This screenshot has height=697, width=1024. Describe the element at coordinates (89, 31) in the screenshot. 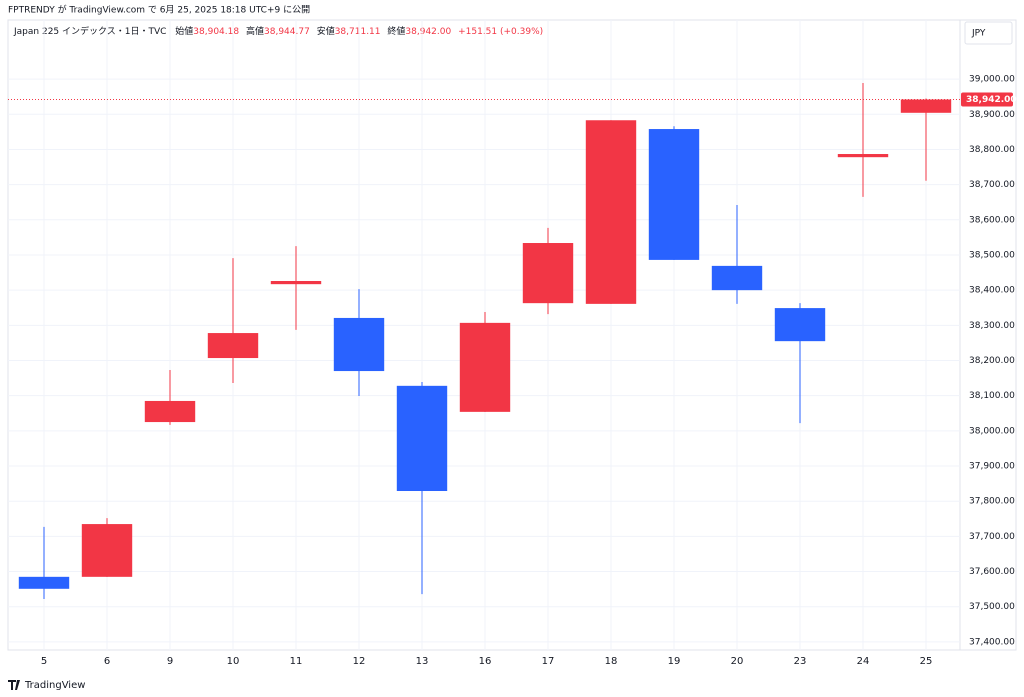

I see `symbol: Japan 225 インデックス・1日・TVC` at that location.